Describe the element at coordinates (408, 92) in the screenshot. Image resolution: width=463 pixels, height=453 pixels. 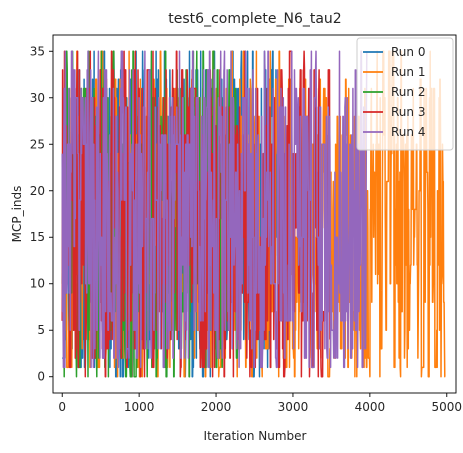
I see `legend-label: Run 2` at that location.